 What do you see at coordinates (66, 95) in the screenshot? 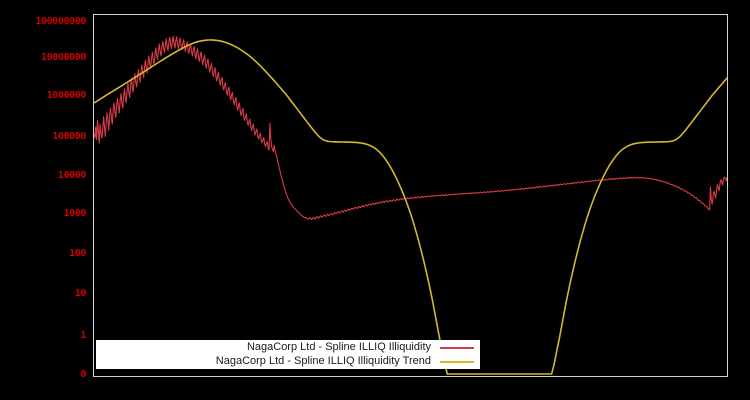
I see `y-axis-tick-label: 1000000` at bounding box center [66, 95].